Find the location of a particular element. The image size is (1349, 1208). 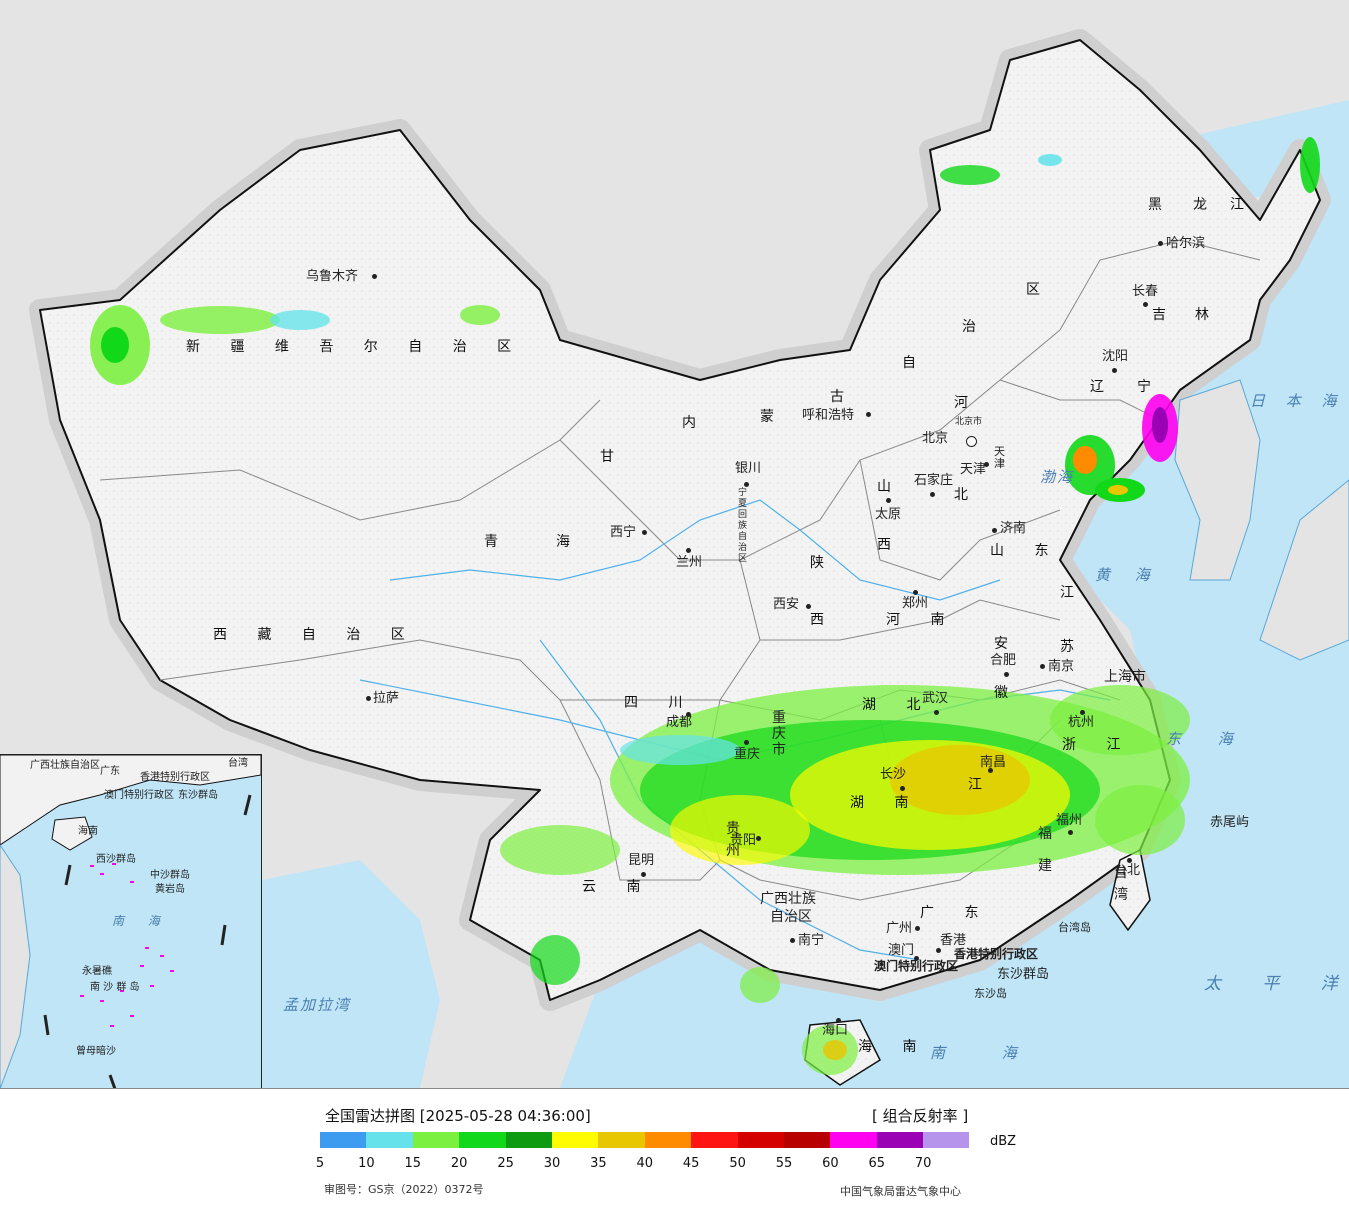

label-liaoning-1: 辽 is located at coordinates (1103, 387).